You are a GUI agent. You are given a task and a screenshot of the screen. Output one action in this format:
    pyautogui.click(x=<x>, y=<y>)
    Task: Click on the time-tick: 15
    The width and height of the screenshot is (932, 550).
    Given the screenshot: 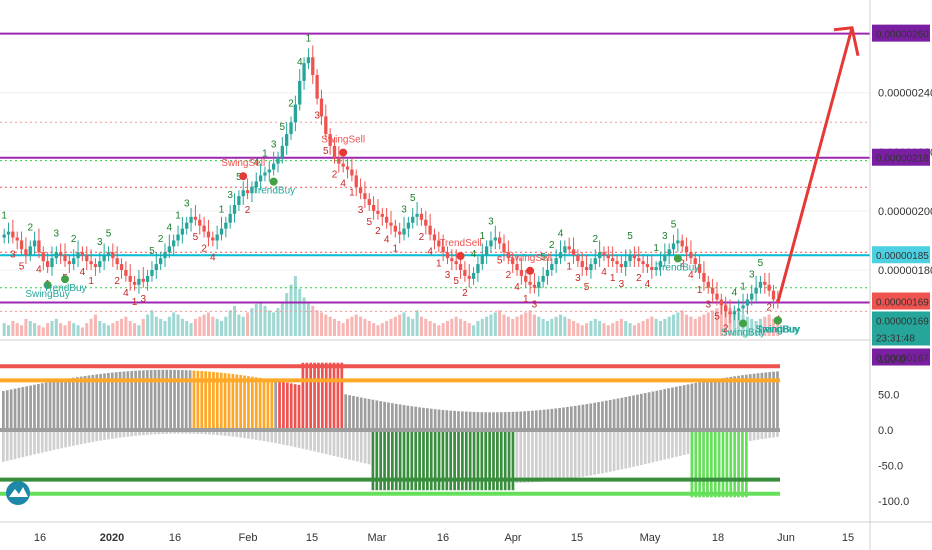 What is the action you would take?
    pyautogui.click(x=848, y=538)
    